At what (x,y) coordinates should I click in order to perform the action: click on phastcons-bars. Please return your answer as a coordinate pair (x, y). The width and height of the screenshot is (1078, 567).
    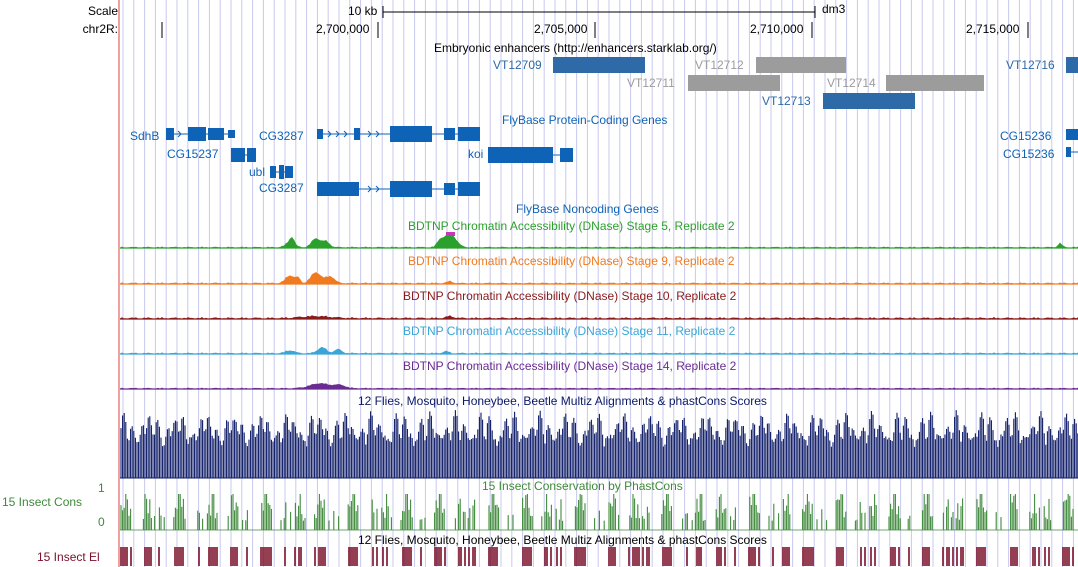
    Looking at the image, I should click on (597, 512).